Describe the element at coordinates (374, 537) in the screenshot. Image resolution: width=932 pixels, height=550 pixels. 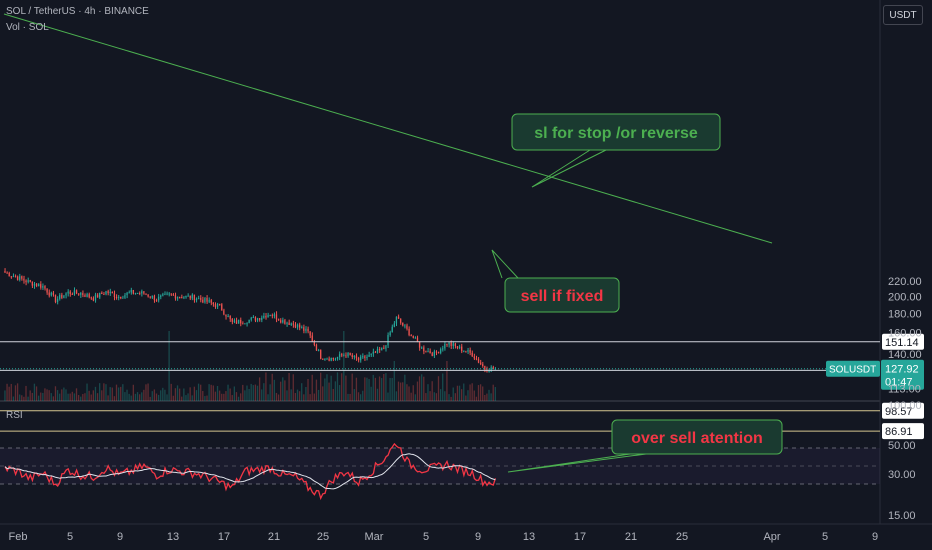
I see `time-tick-Mar: Mar` at that location.